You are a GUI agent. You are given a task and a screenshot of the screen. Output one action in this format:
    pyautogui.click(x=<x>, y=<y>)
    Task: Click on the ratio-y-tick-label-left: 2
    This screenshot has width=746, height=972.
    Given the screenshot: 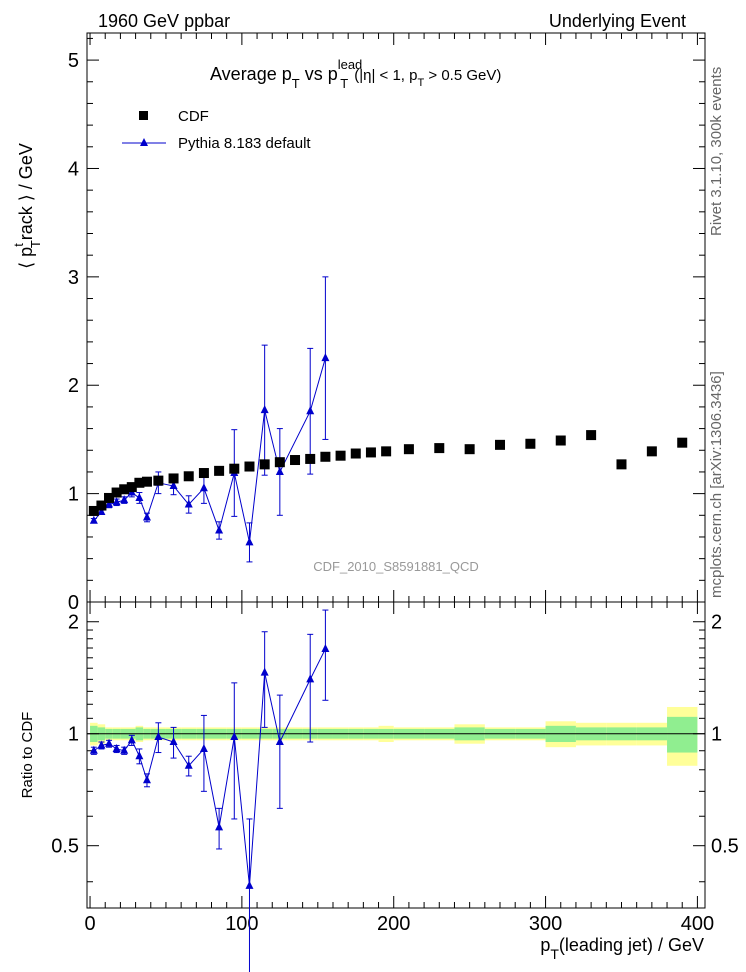 What is the action you would take?
    pyautogui.click(x=73, y=623)
    